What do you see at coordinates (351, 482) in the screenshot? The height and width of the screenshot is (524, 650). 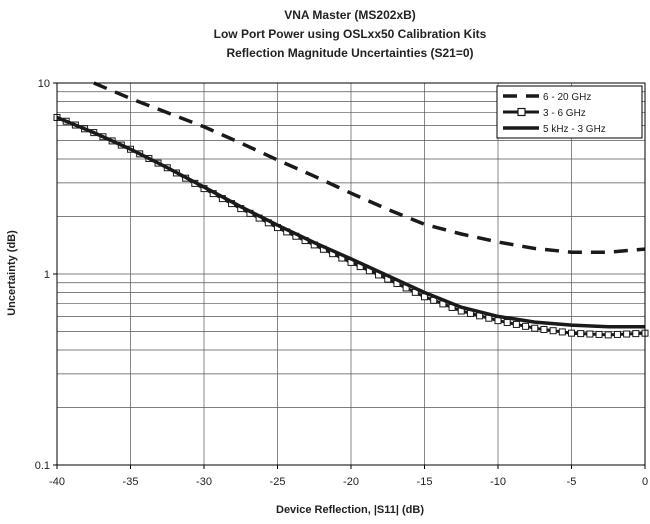 I see `x-tick-label: -20` at bounding box center [351, 482].